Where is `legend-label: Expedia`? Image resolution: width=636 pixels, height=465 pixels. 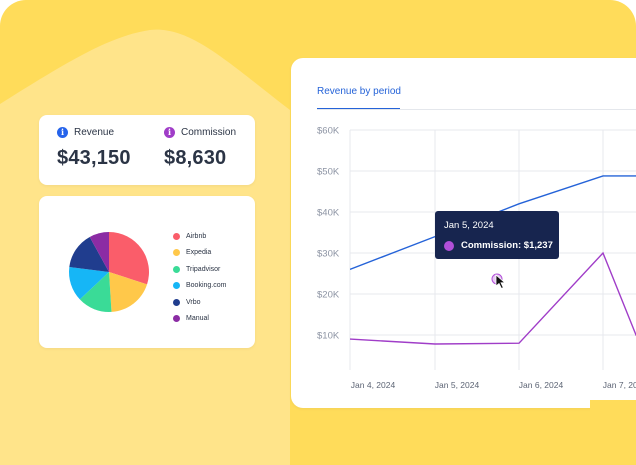 legend-label: Expedia is located at coordinates (199, 253).